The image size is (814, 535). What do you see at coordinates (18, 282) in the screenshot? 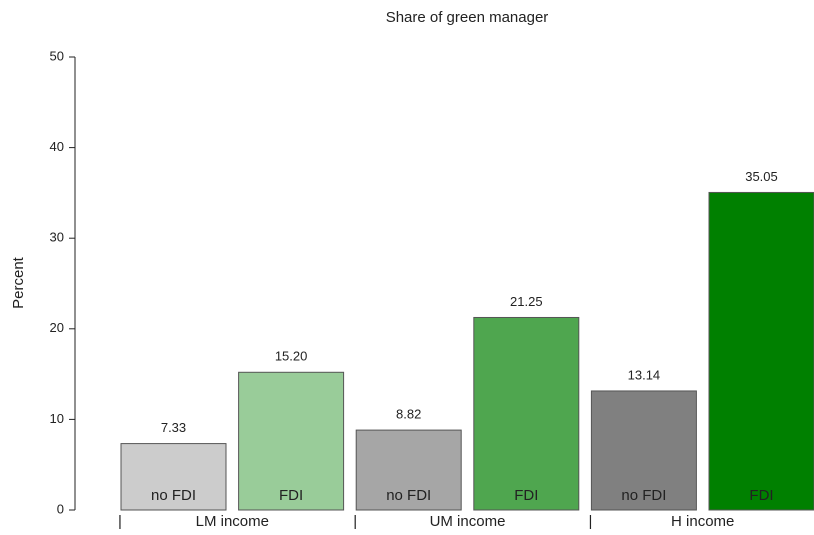
I see `y-axis-label: Percent` at bounding box center [18, 282].